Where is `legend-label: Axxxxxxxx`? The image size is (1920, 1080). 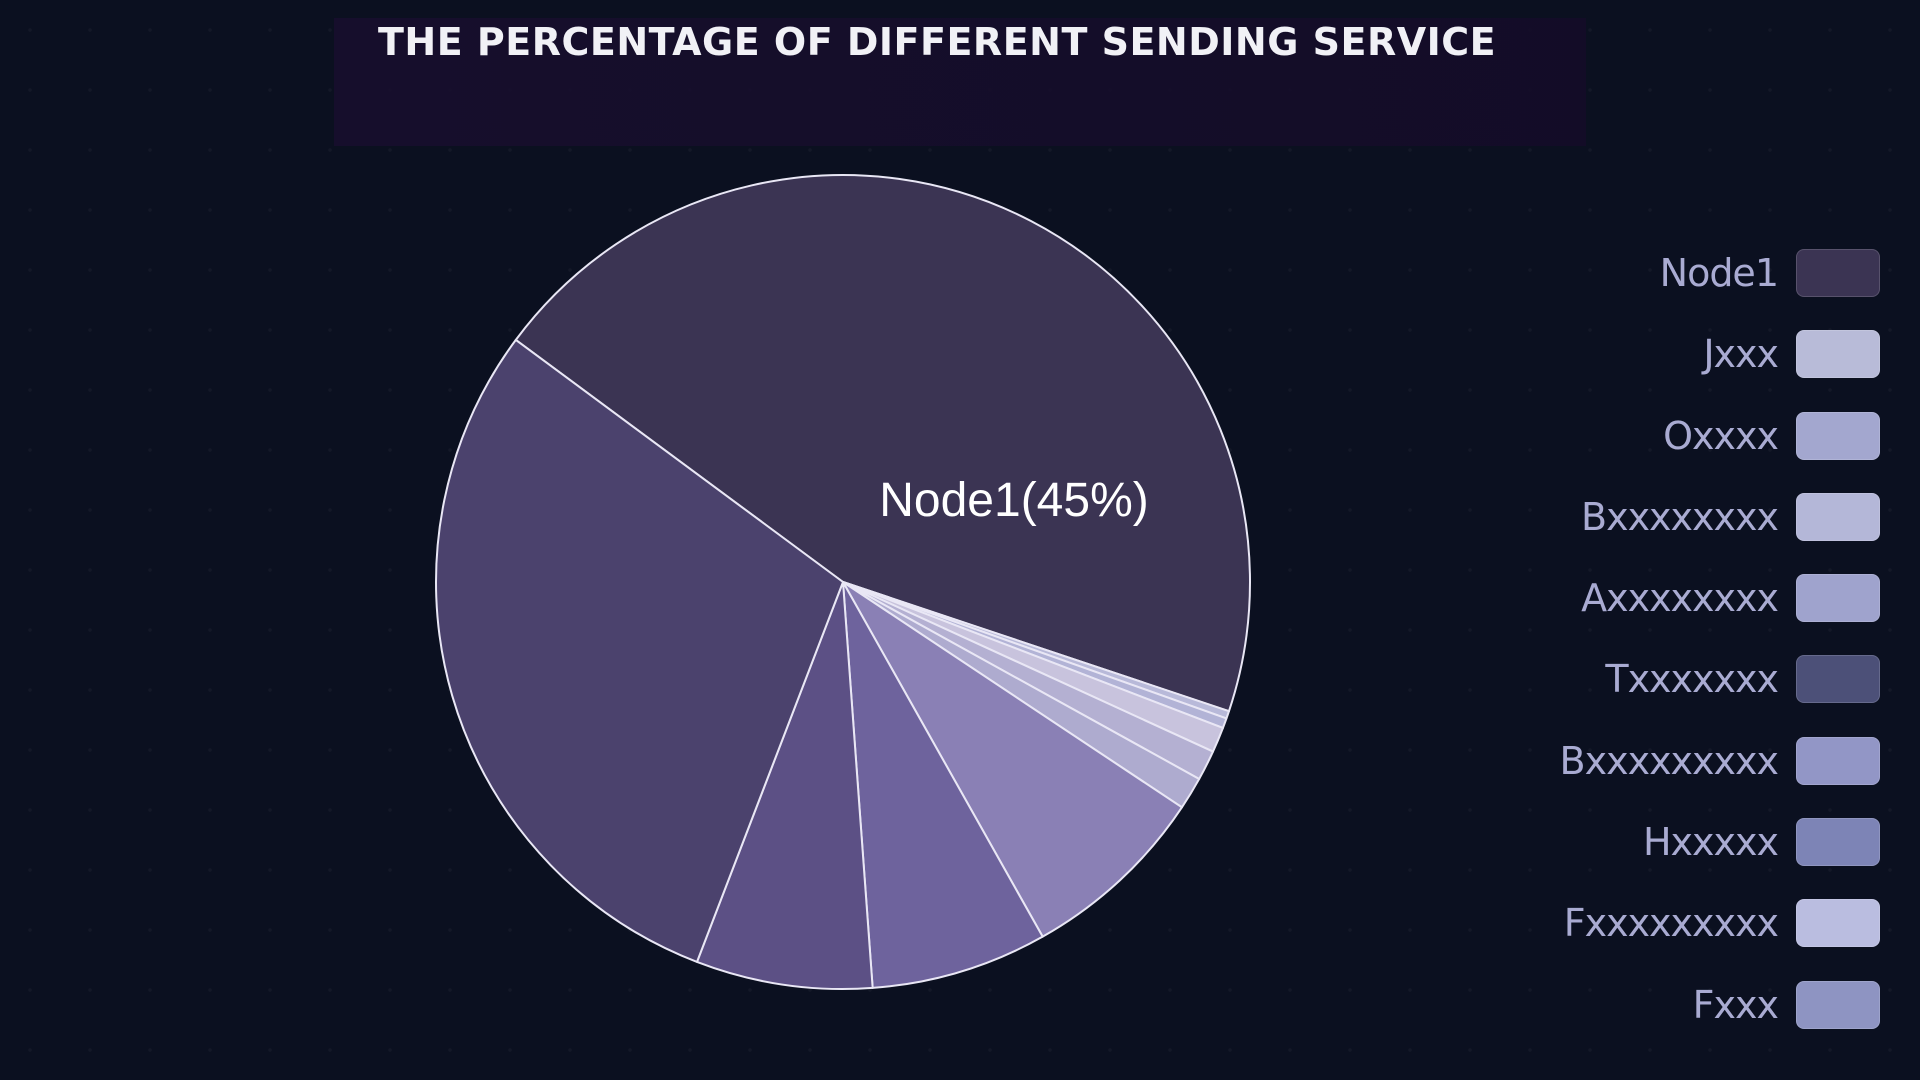
legend-label: Axxxxxxxx is located at coordinates (1680, 598).